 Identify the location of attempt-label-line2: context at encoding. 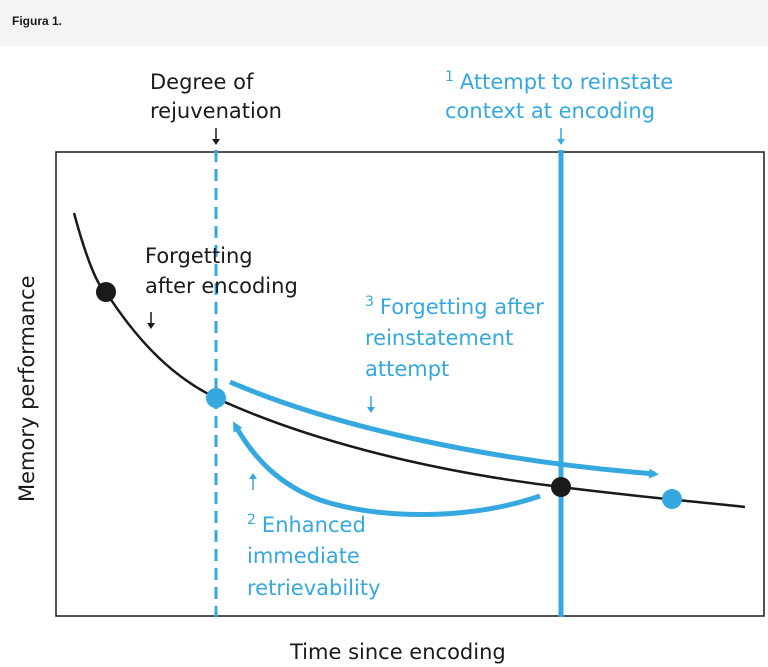
(550, 111).